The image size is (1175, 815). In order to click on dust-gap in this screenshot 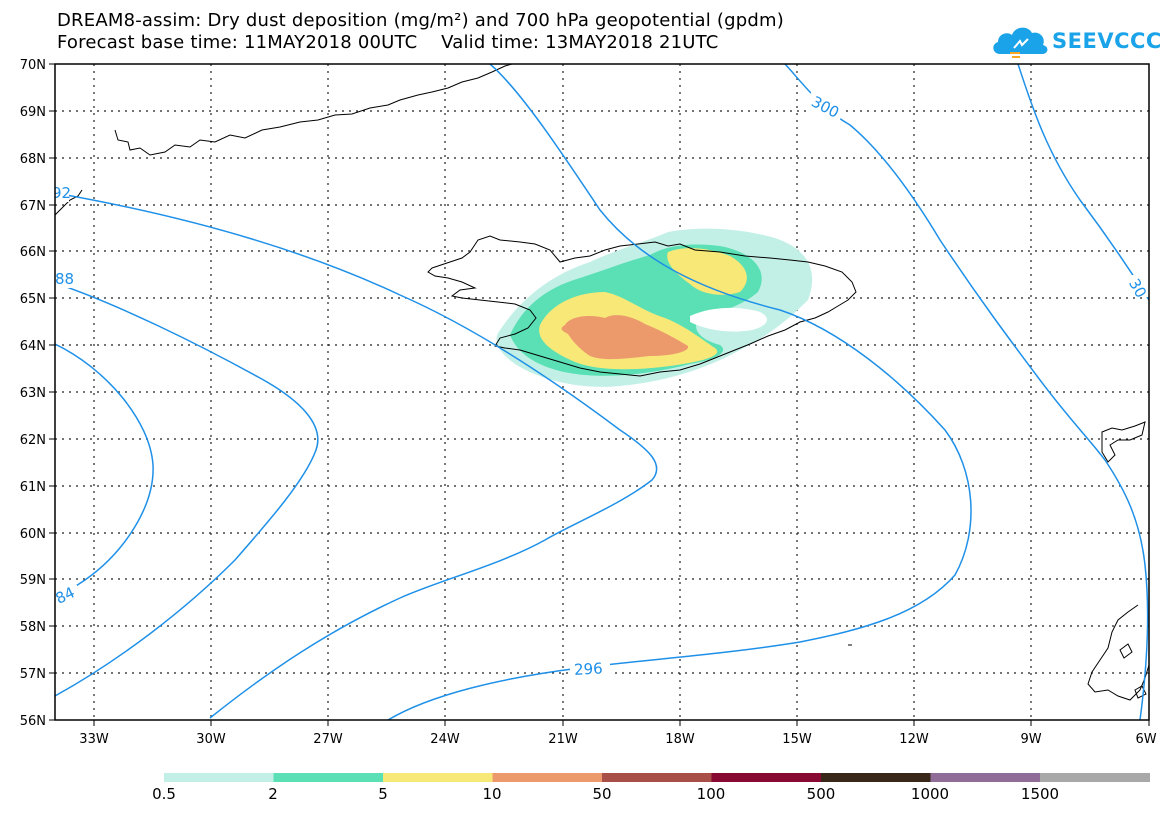, I will do `click(728, 319)`.